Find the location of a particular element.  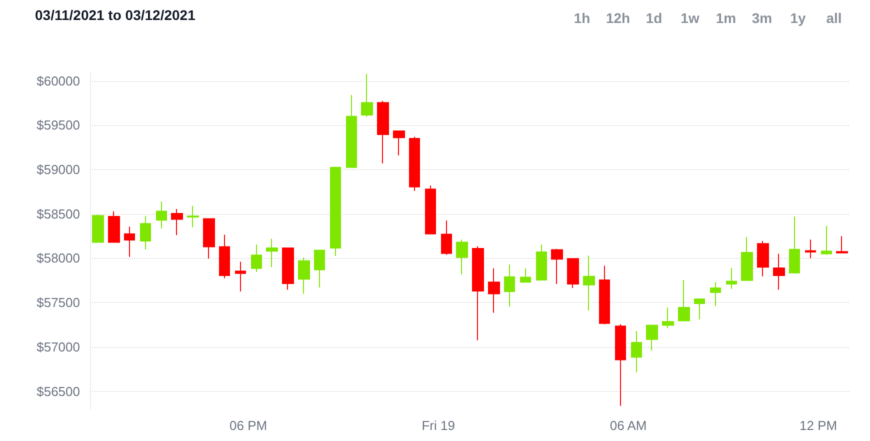

text: 3m is located at coordinates (762, 18).